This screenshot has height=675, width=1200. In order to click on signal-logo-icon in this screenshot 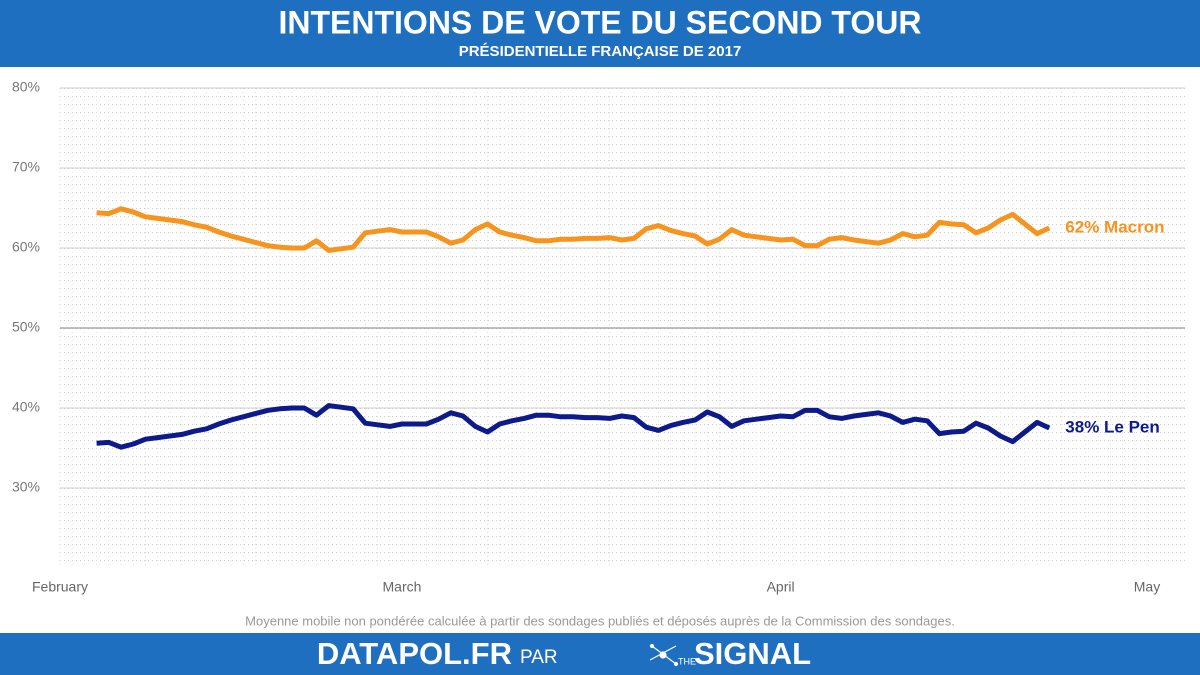, I will do `click(664, 655)`.